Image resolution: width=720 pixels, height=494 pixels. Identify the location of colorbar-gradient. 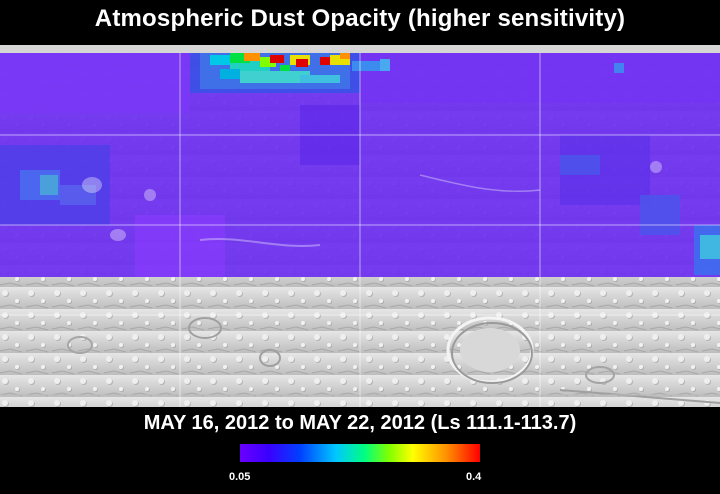
(360, 453).